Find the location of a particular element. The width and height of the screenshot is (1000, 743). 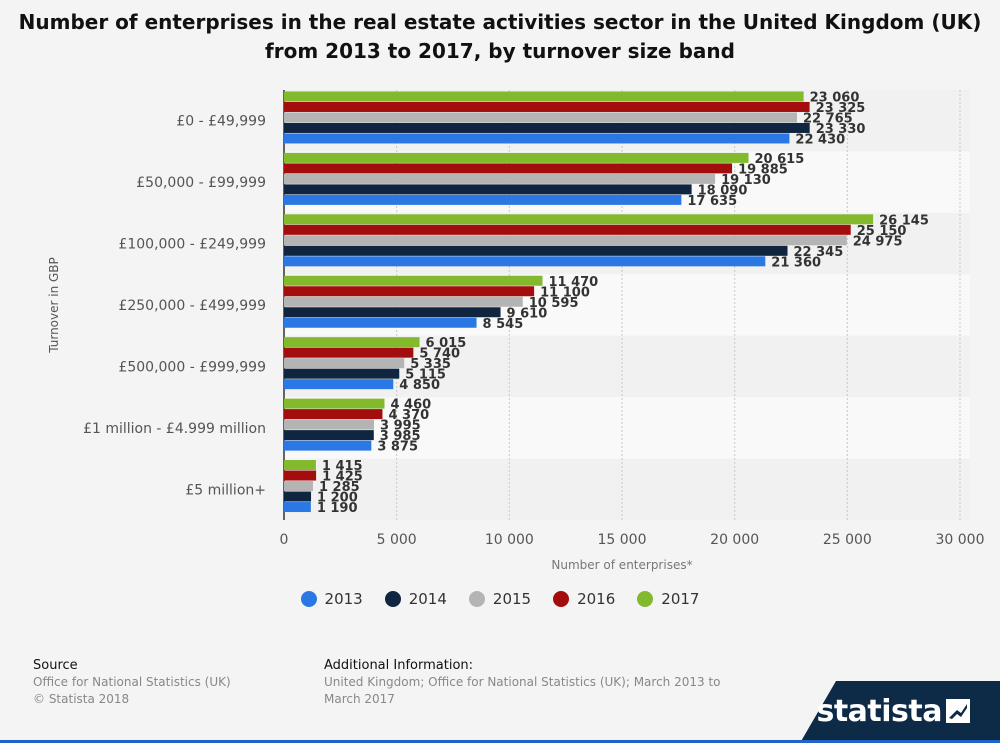

additional-info-heading: Additional Information: is located at coordinates (399, 665).